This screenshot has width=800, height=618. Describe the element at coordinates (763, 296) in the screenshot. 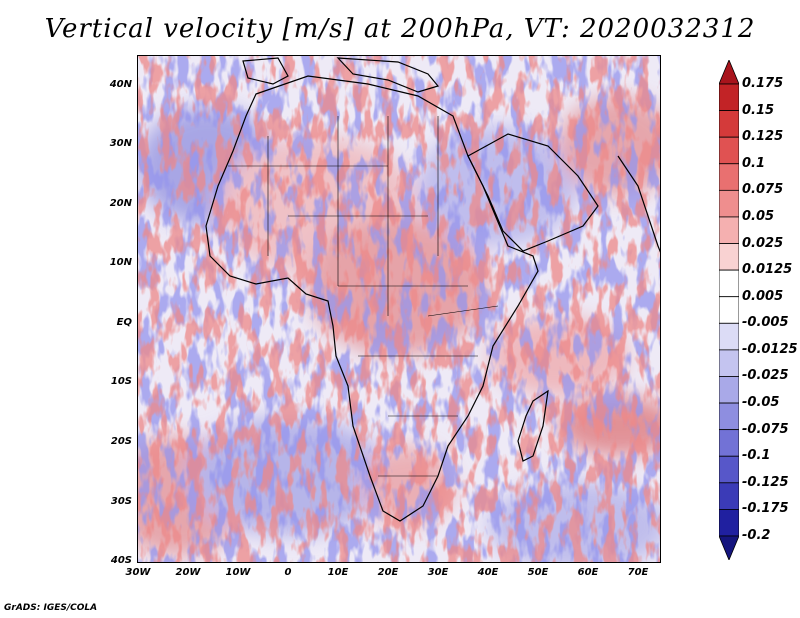

I see `colorbar-label: 0.005` at that location.